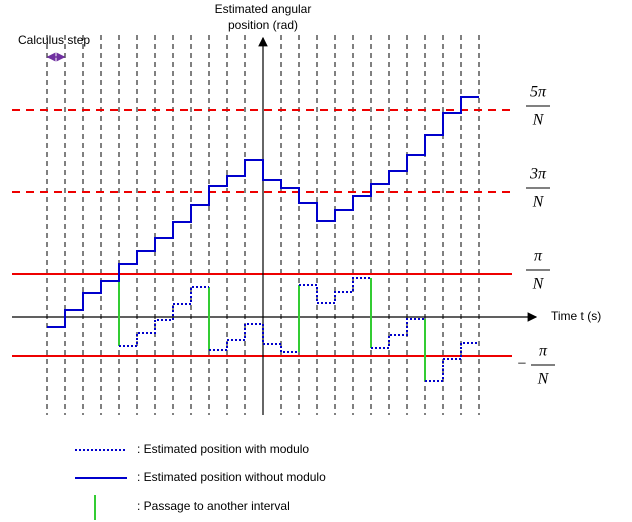  I want to click on y-title: position (rad), so click(263, 25).